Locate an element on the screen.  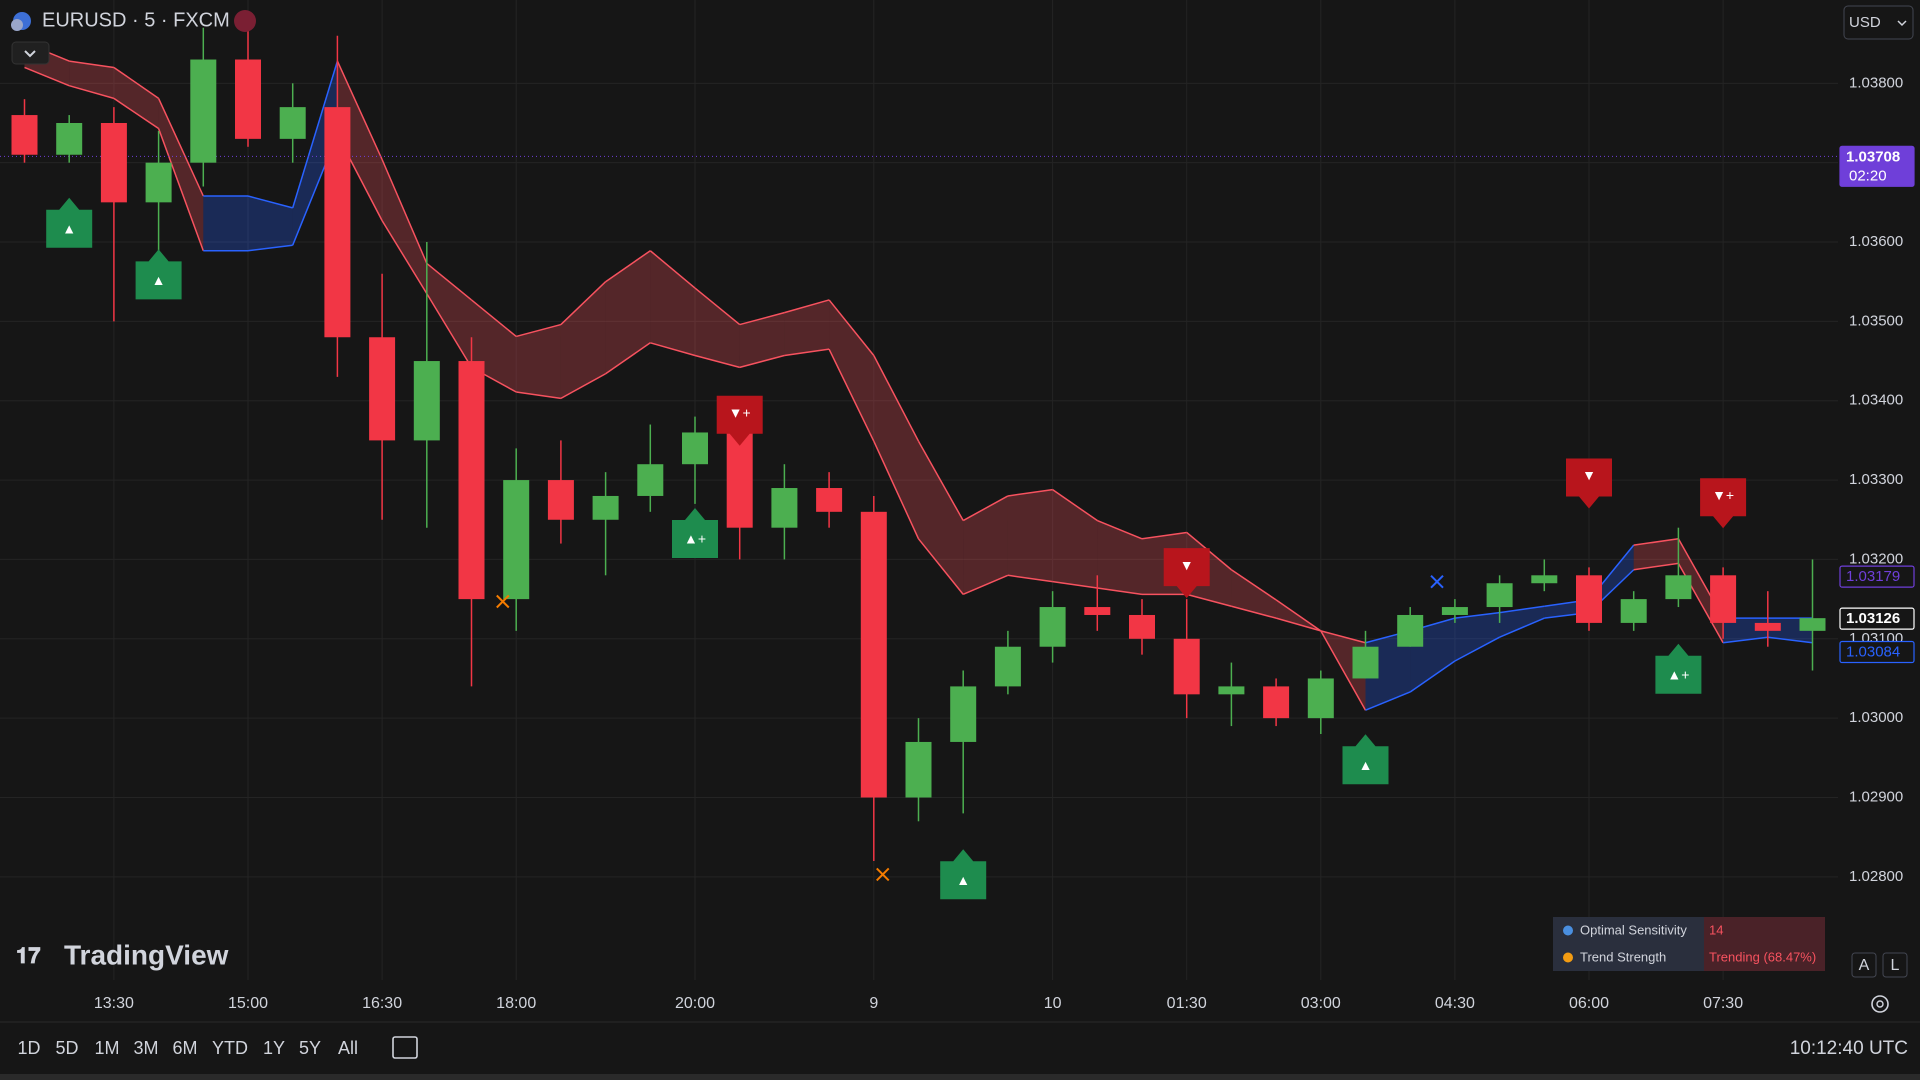
range-button: 5D is located at coordinates (66, 1048).